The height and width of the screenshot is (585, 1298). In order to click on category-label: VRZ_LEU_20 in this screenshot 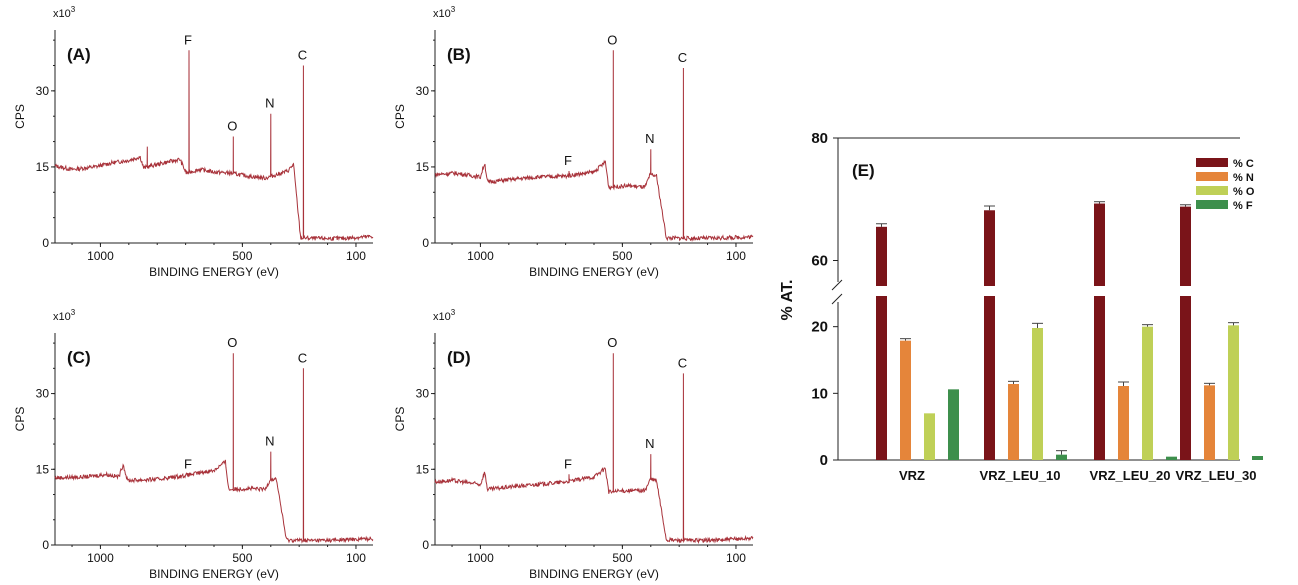, I will do `click(1130, 475)`.